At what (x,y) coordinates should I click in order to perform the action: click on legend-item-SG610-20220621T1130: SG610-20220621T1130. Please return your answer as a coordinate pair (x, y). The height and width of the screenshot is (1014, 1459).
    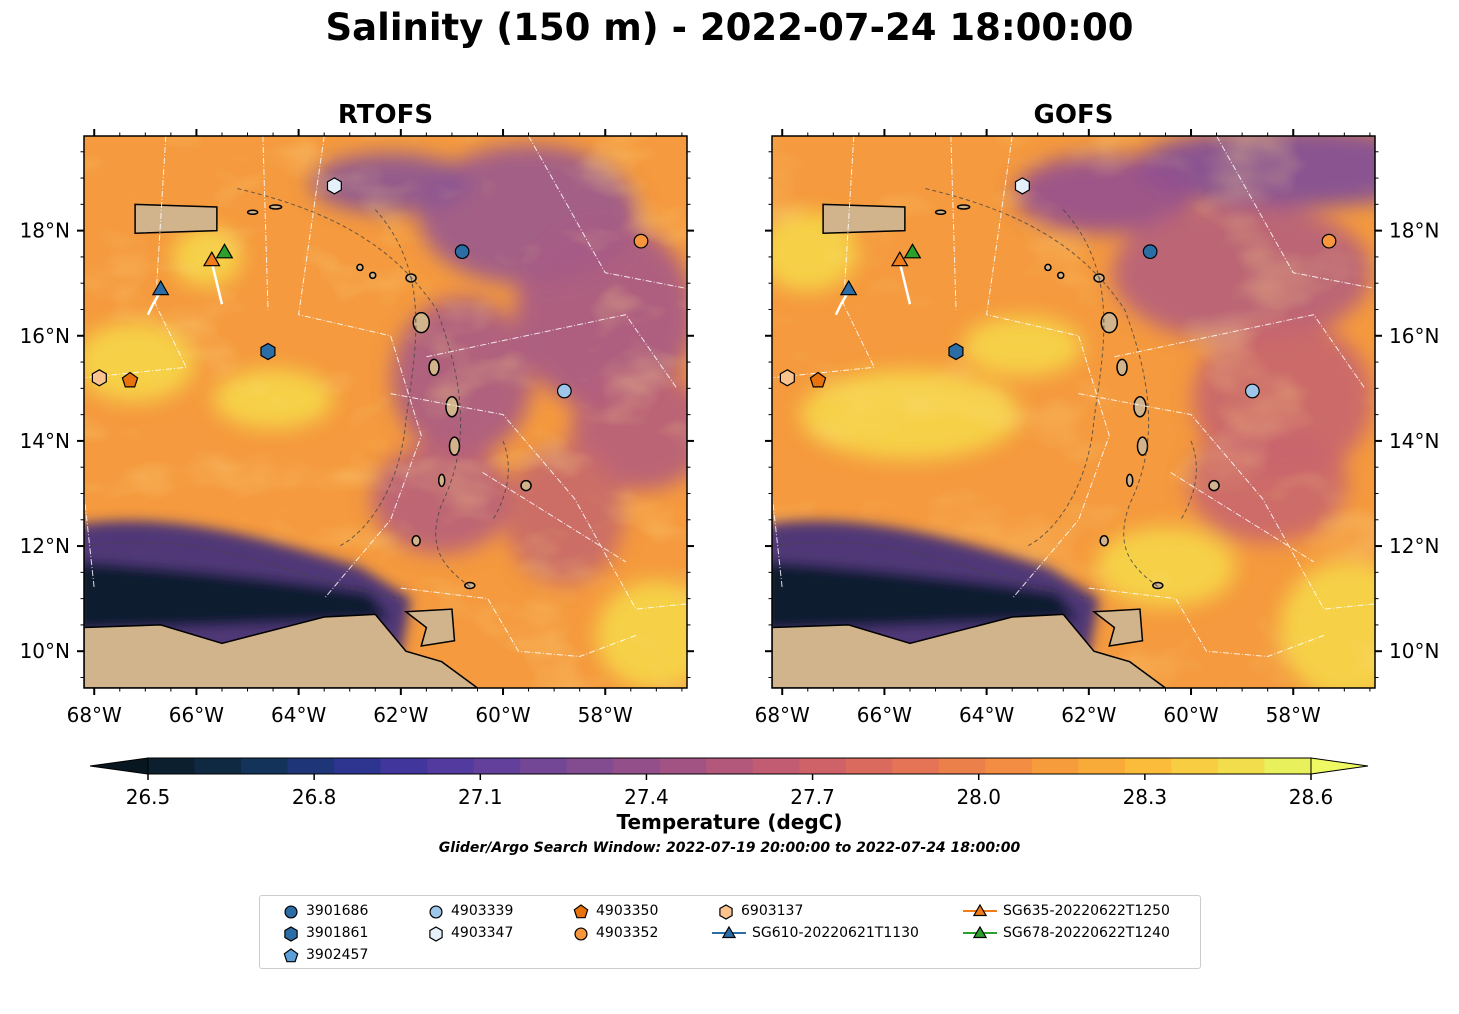
    Looking at the image, I should click on (815, 933).